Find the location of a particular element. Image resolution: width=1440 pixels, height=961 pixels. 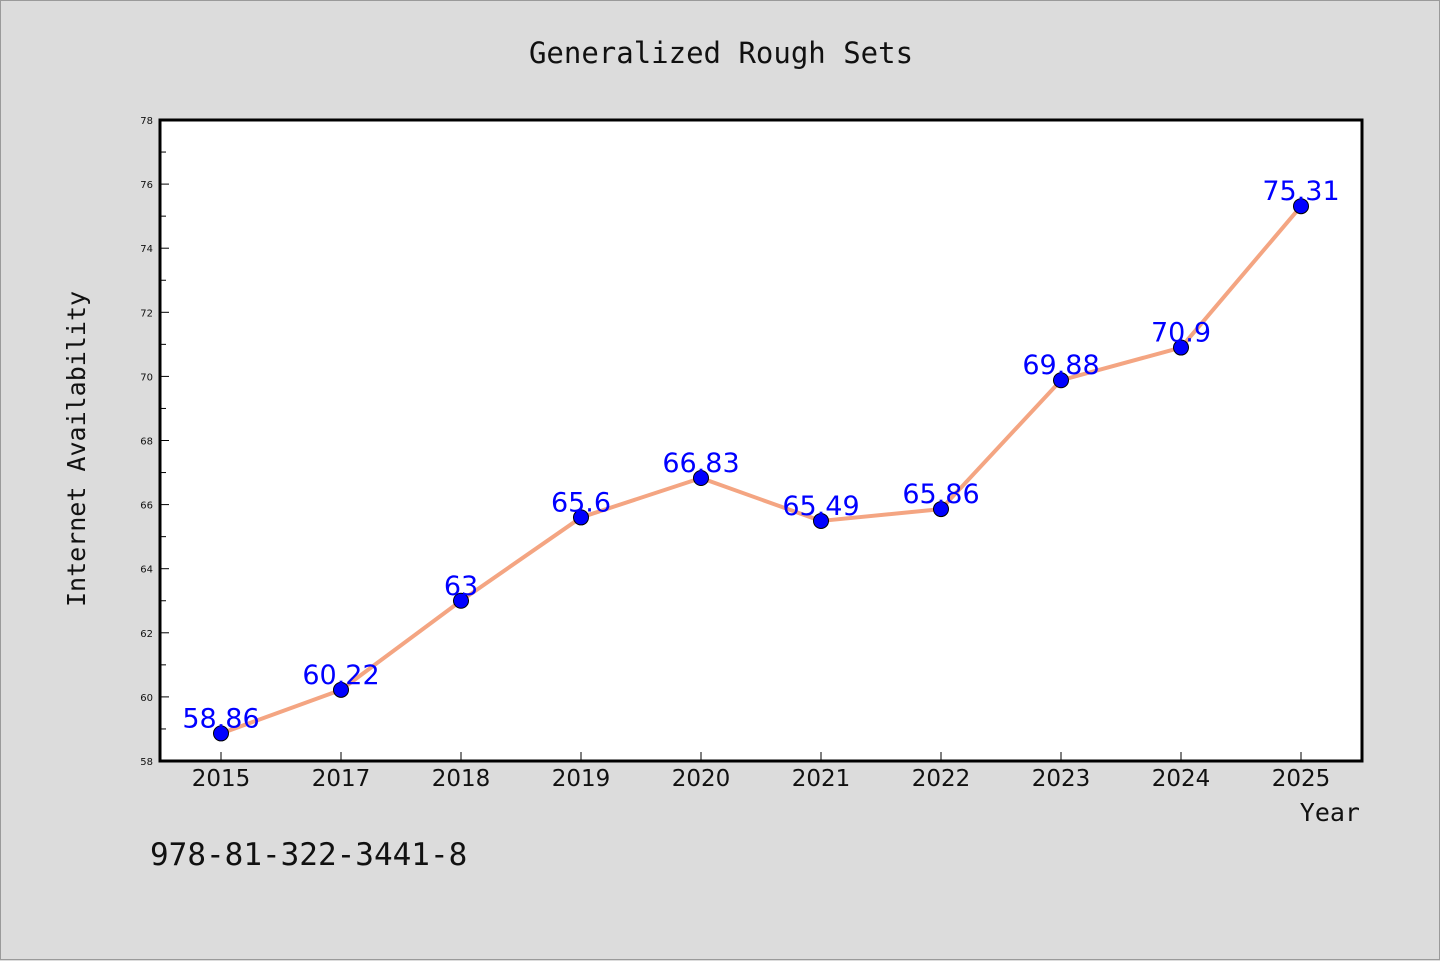

y-tick-label: 74 is located at coordinates (146, 249).